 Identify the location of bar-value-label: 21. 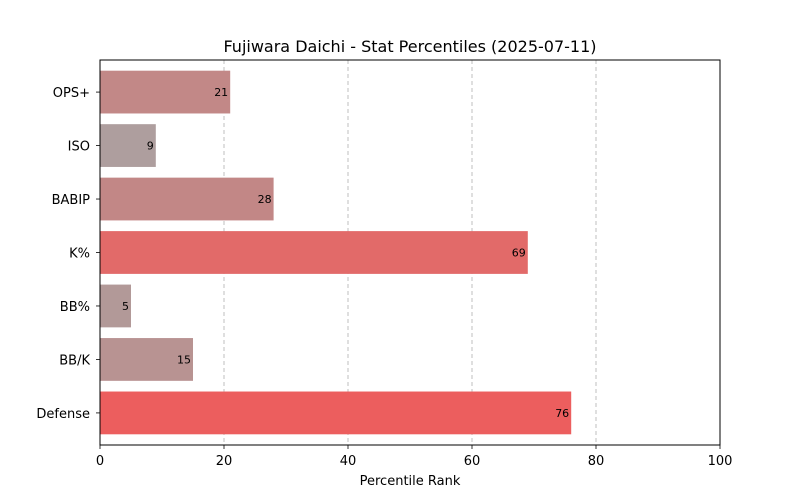
(221, 92).